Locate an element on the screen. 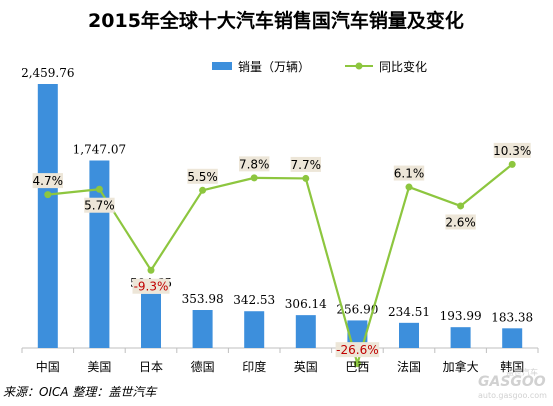 This screenshot has height=406, width=553. bar-value-label: 183.38 is located at coordinates (512, 317).